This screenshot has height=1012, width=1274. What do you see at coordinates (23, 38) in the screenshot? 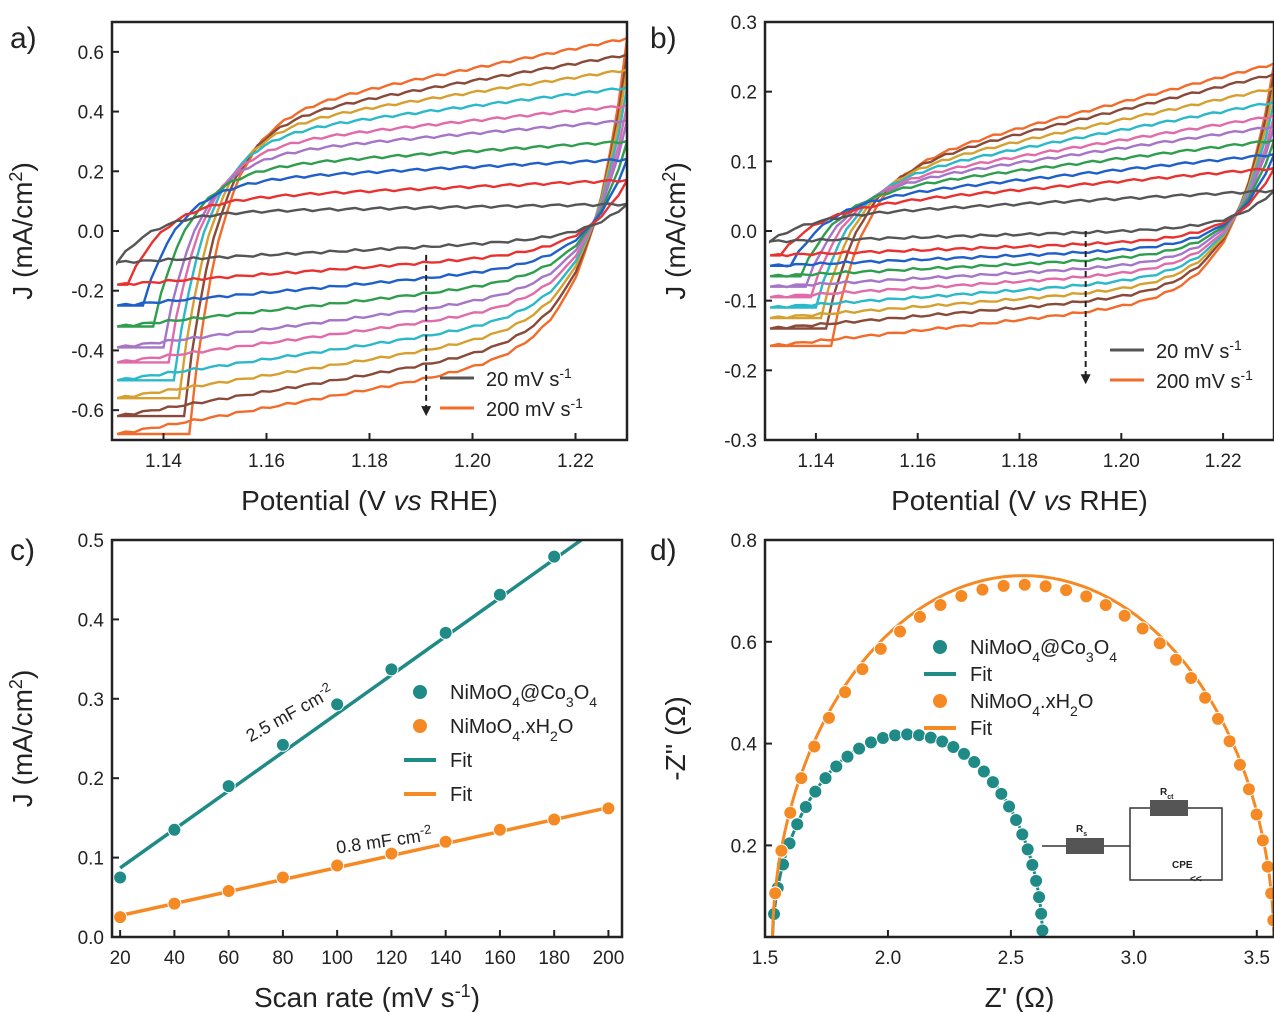
I see `panel-label: a)` at bounding box center [23, 38].